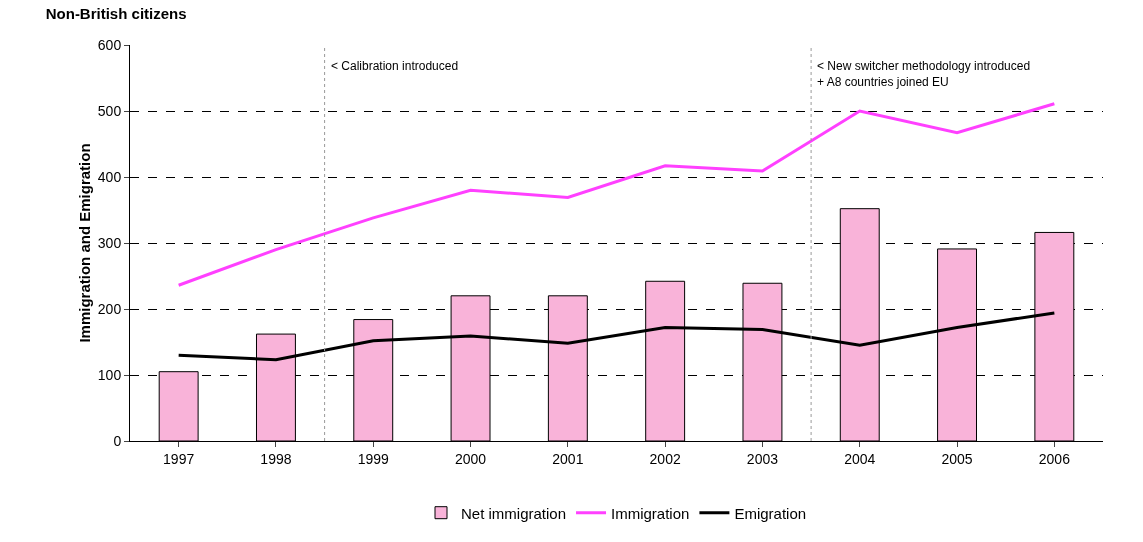 This screenshot has width=1143, height=542. What do you see at coordinates (109, 242) in the screenshot?
I see `y-tick-label: 300` at bounding box center [109, 242].